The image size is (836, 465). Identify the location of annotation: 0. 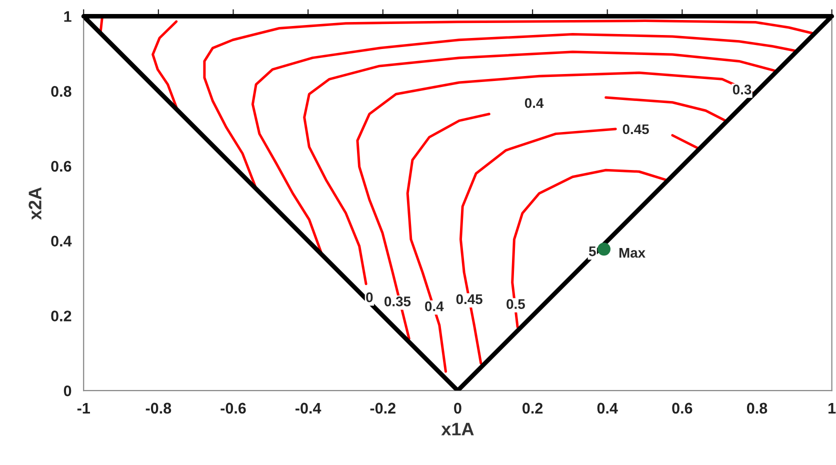
(369, 297).